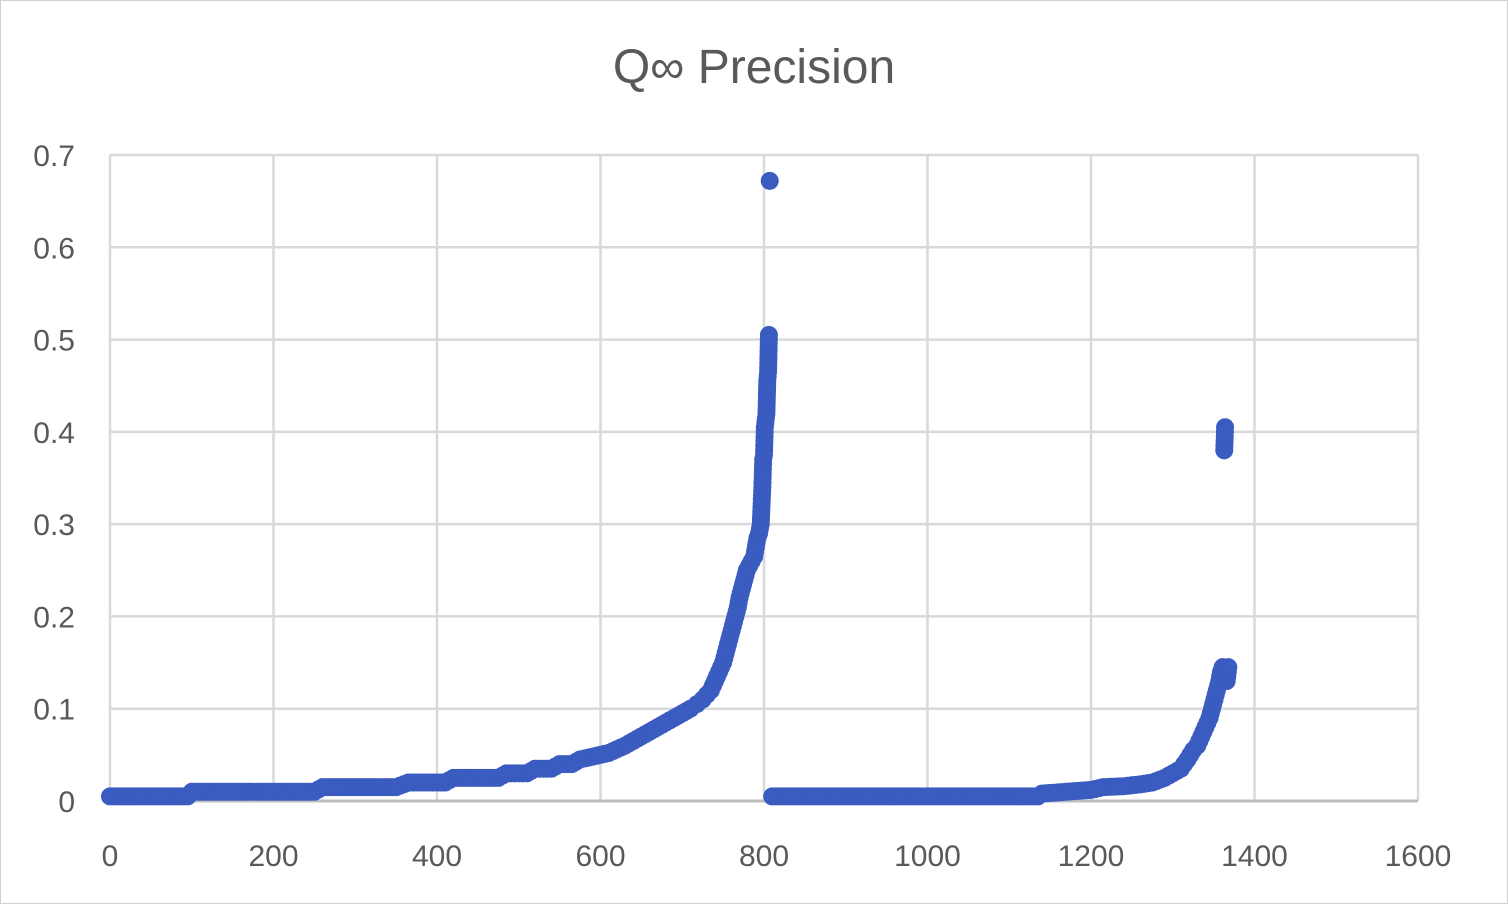 Image resolution: width=1508 pixels, height=904 pixels. I want to click on y-tick-label: 0.2, so click(54, 617).